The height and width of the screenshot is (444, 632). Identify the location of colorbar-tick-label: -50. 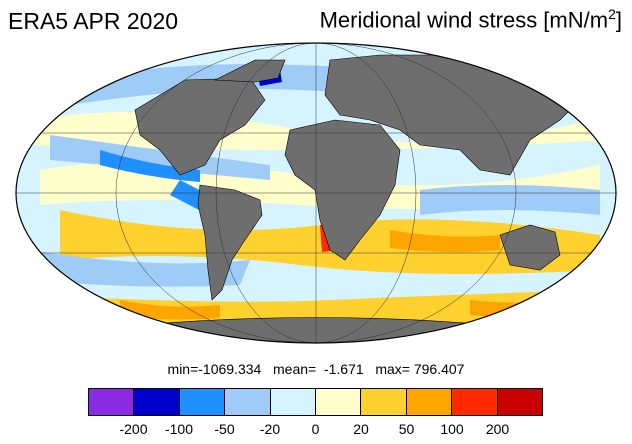
(224, 429).